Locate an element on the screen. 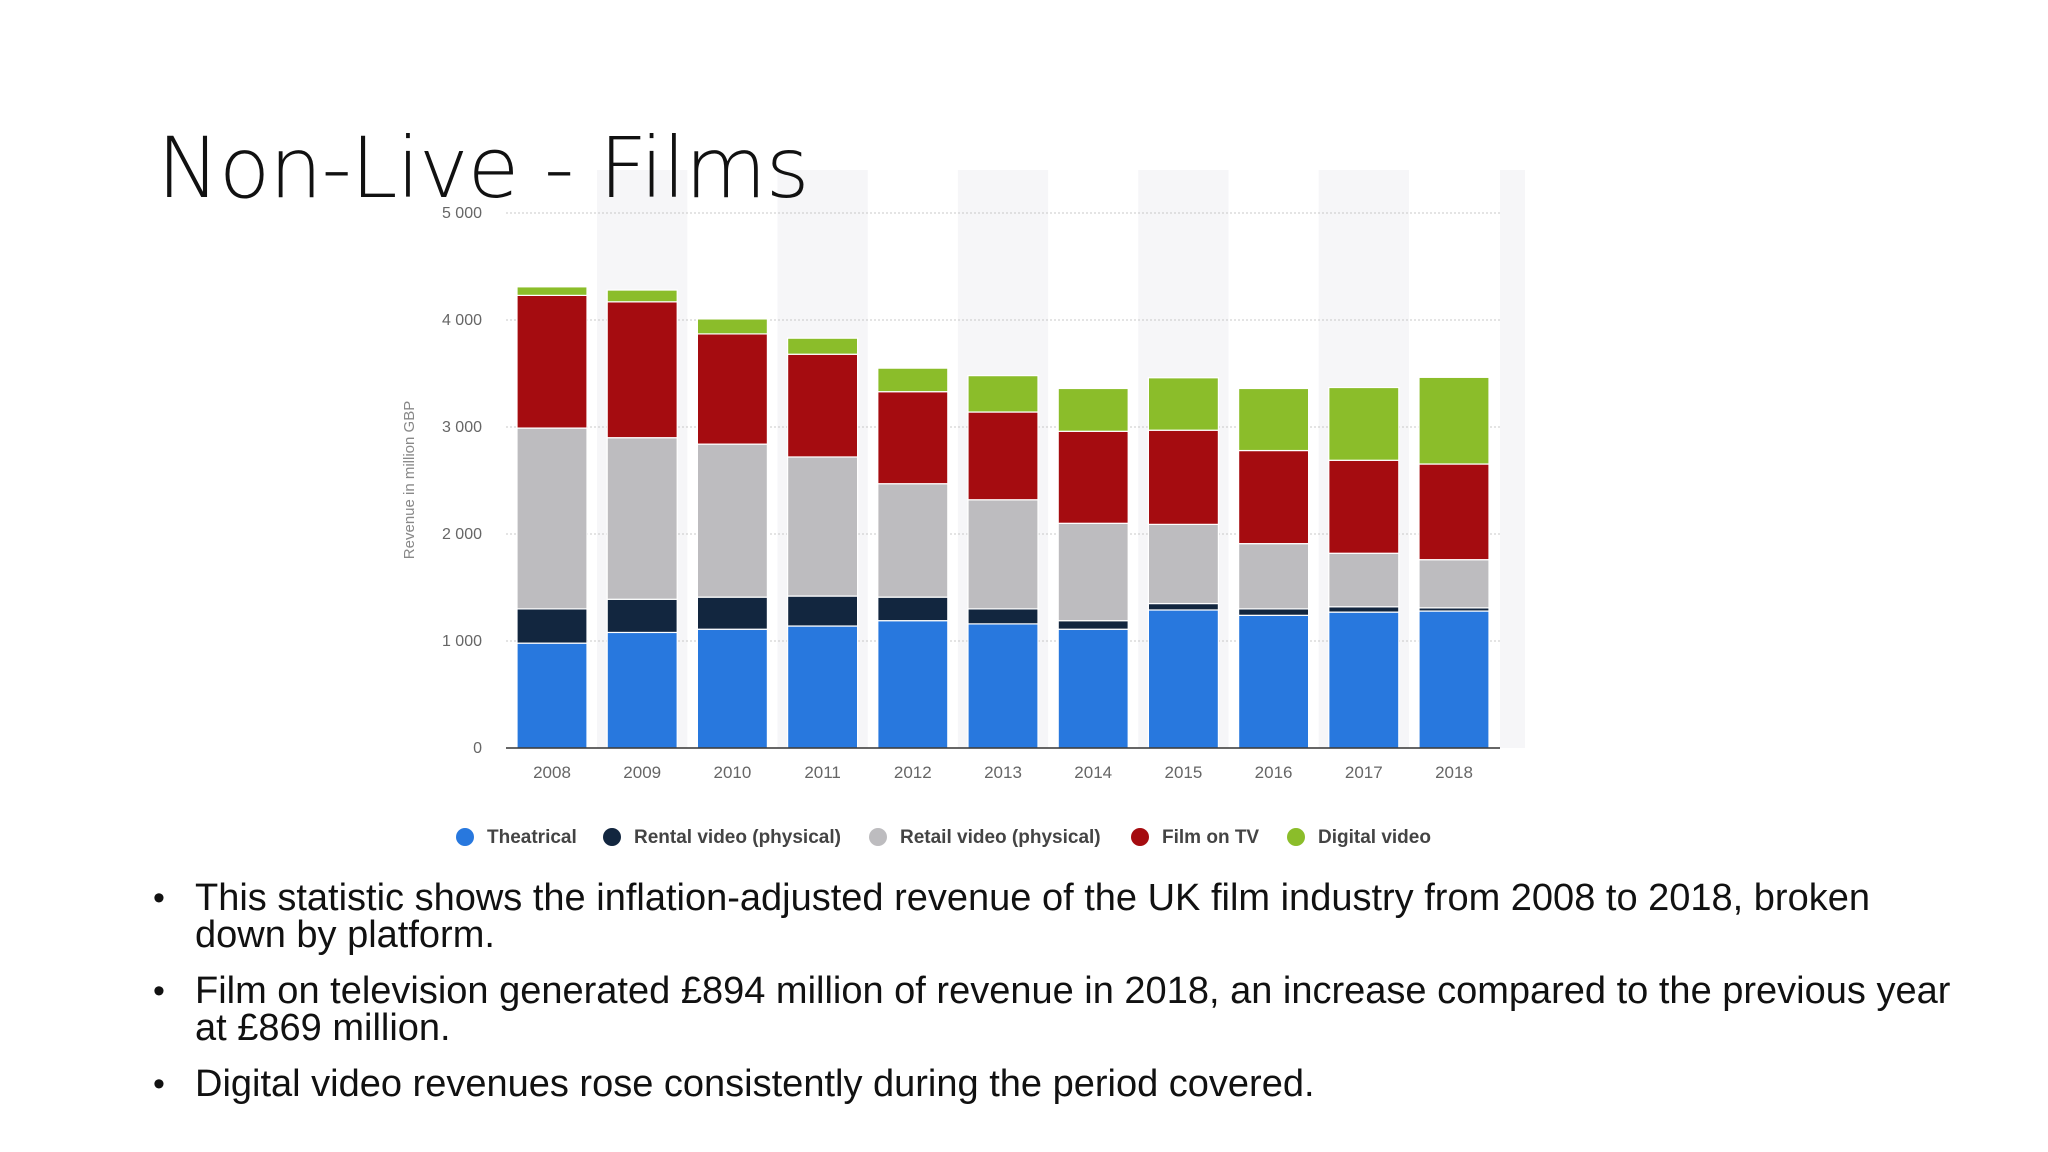  x-tick-label: 2015 is located at coordinates (1183, 772).